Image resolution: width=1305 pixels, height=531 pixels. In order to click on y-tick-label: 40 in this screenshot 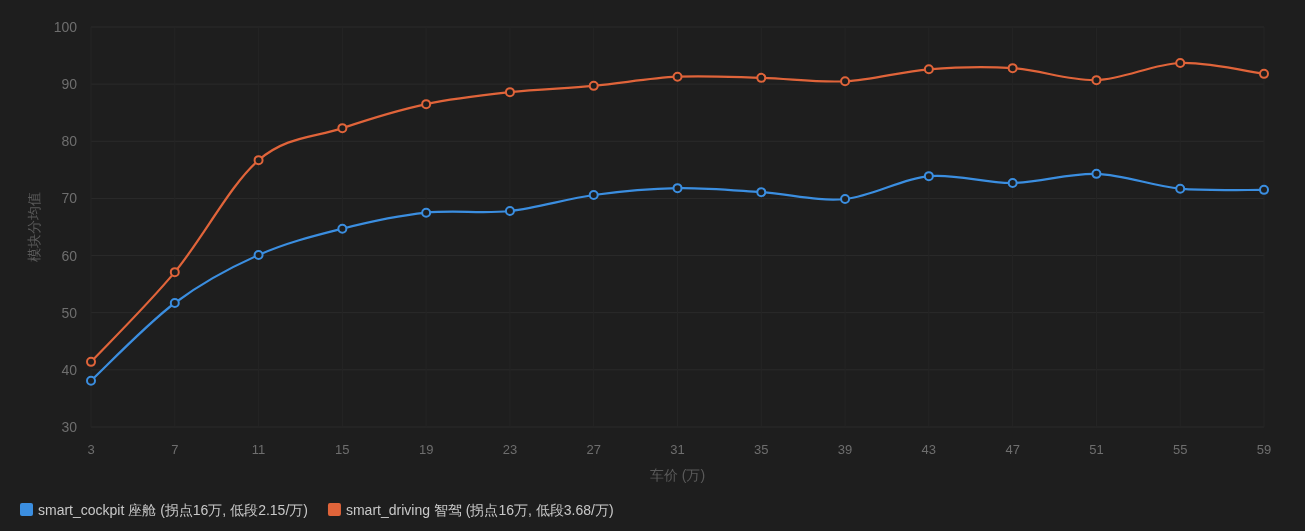, I will do `click(69, 369)`.